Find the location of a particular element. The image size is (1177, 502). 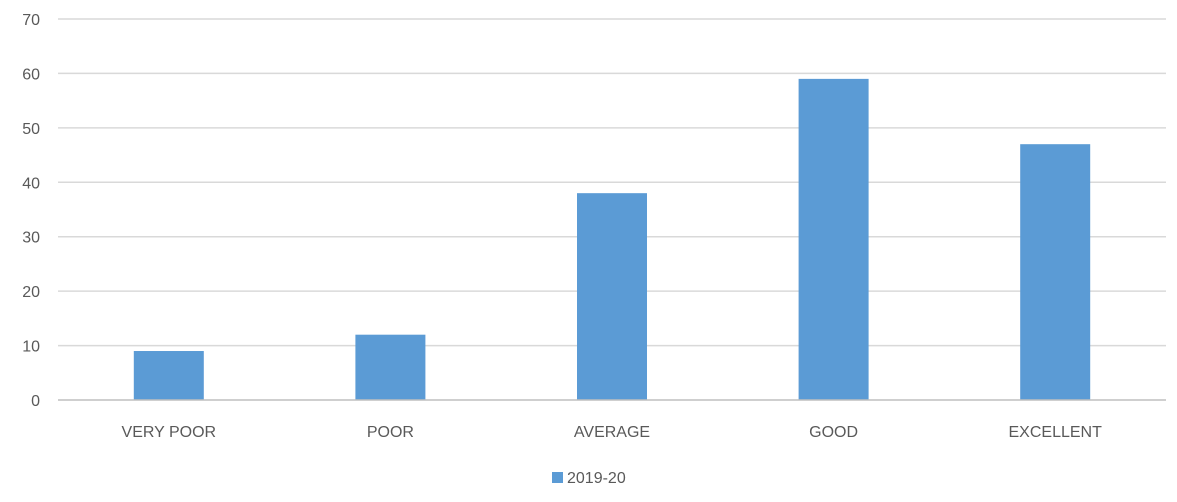

x-tick-label: AVERAGE is located at coordinates (612, 432).